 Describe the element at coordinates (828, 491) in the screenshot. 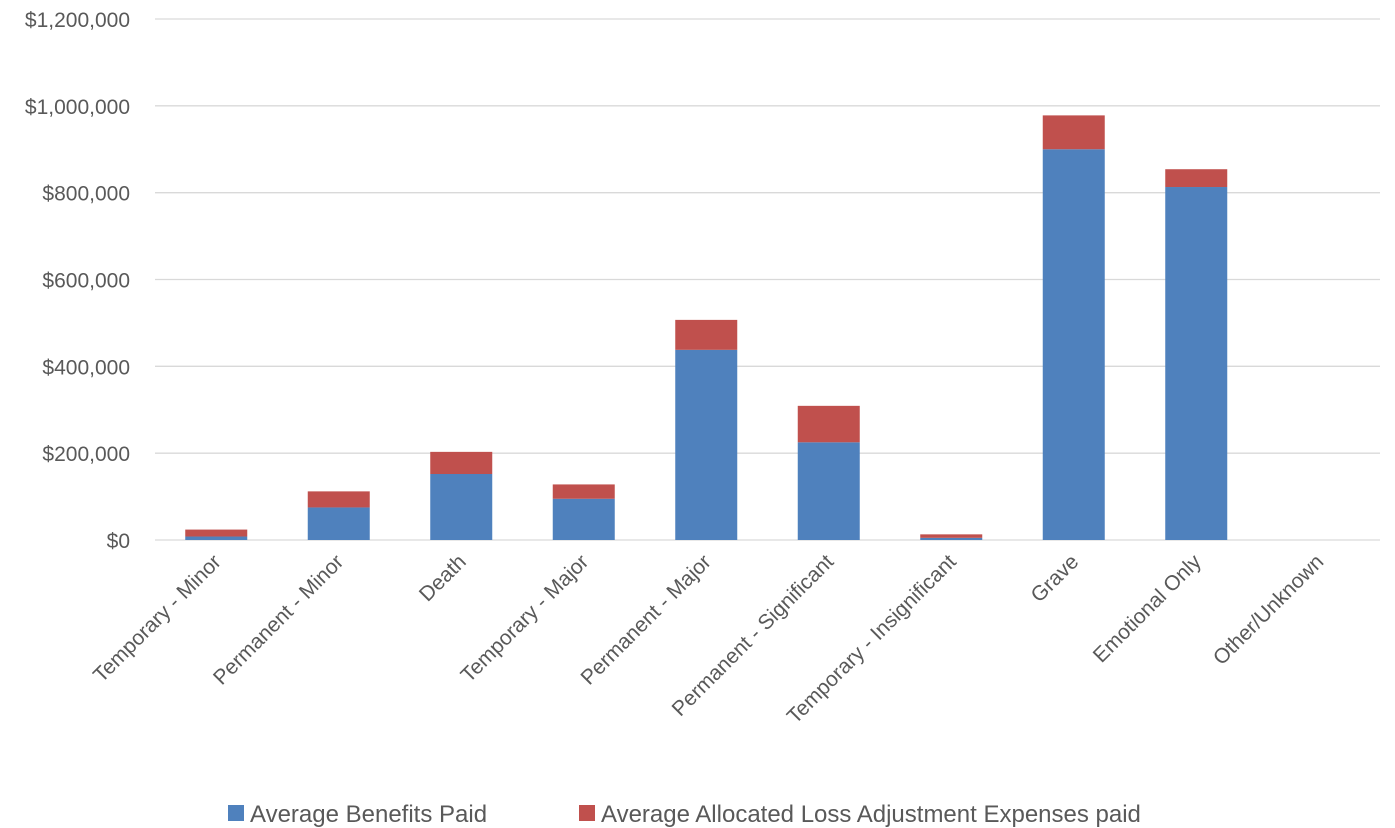

I see `bar-permanent-significant-benefits` at that location.